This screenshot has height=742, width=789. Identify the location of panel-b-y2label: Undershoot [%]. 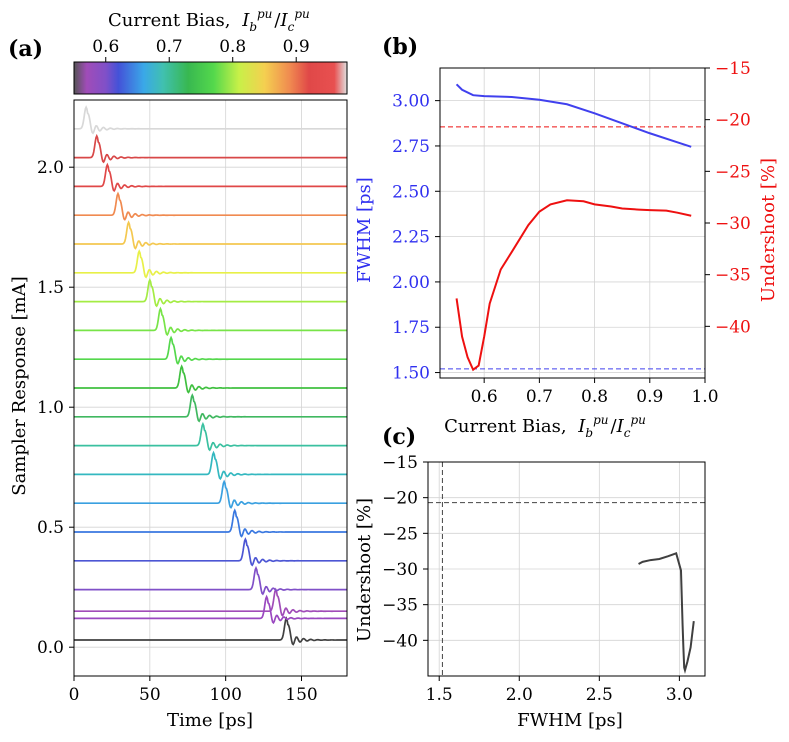
(768, 230).